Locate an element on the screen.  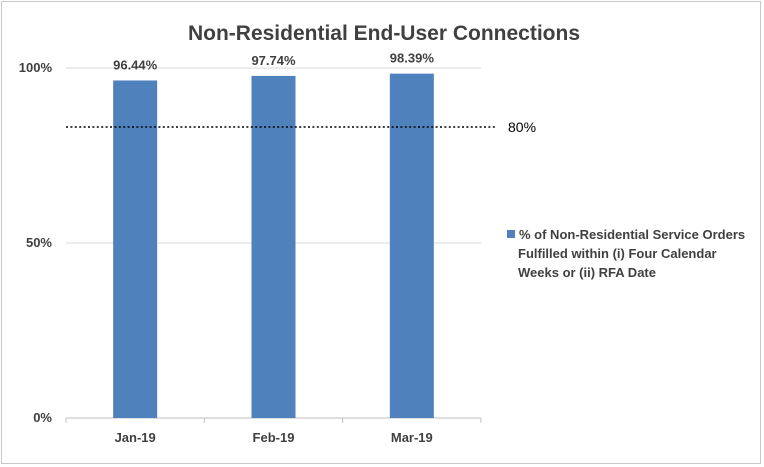
x-tick-label: Mar-19 is located at coordinates (412, 437).